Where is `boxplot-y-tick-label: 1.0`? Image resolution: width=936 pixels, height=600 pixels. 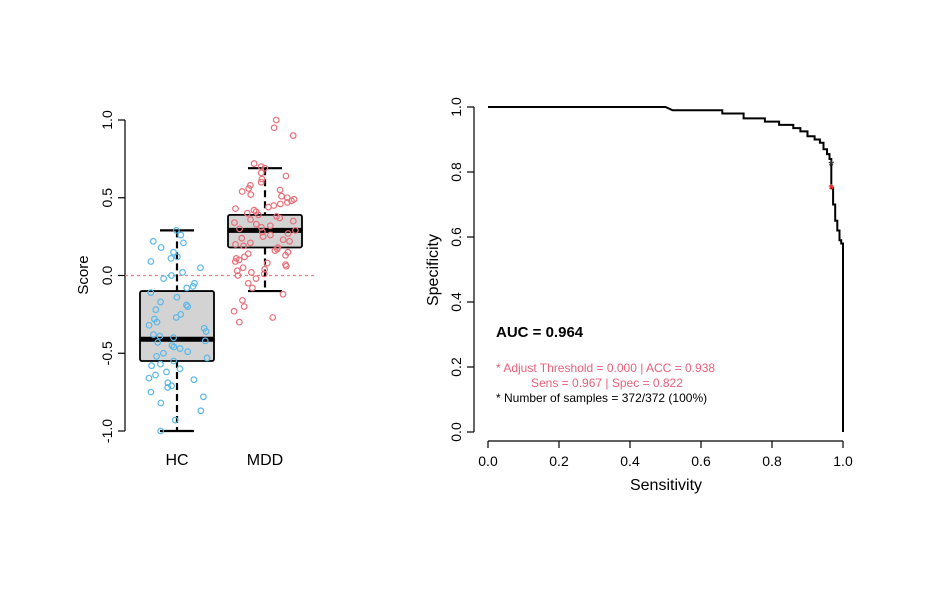
boxplot-y-tick-label: 1.0 is located at coordinates (107, 120).